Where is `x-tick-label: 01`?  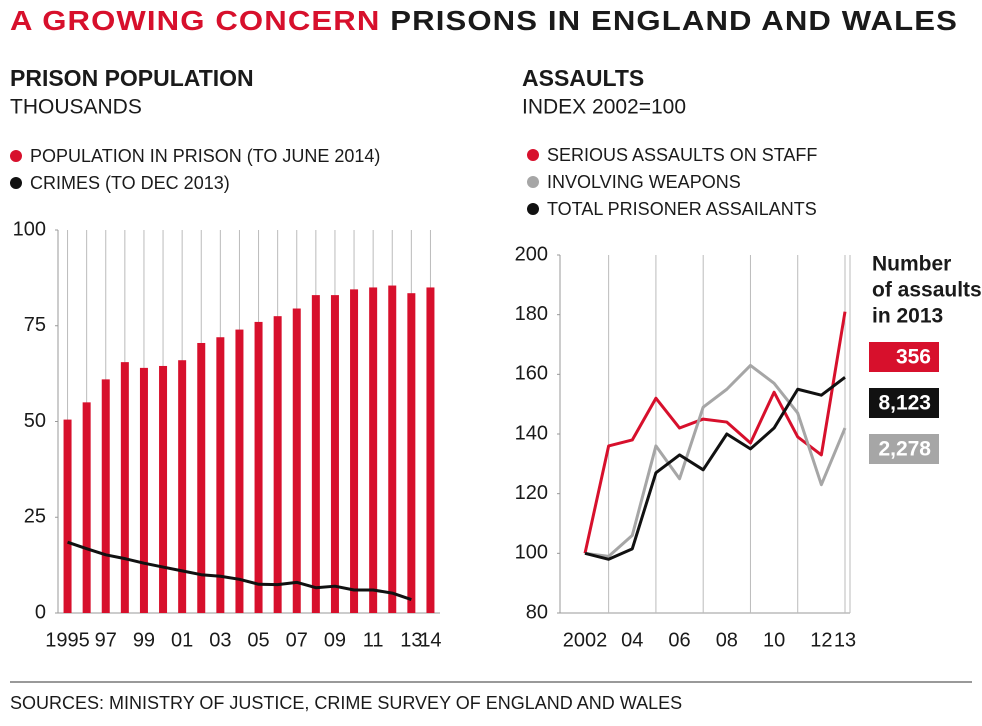 x-tick-label: 01 is located at coordinates (182, 640).